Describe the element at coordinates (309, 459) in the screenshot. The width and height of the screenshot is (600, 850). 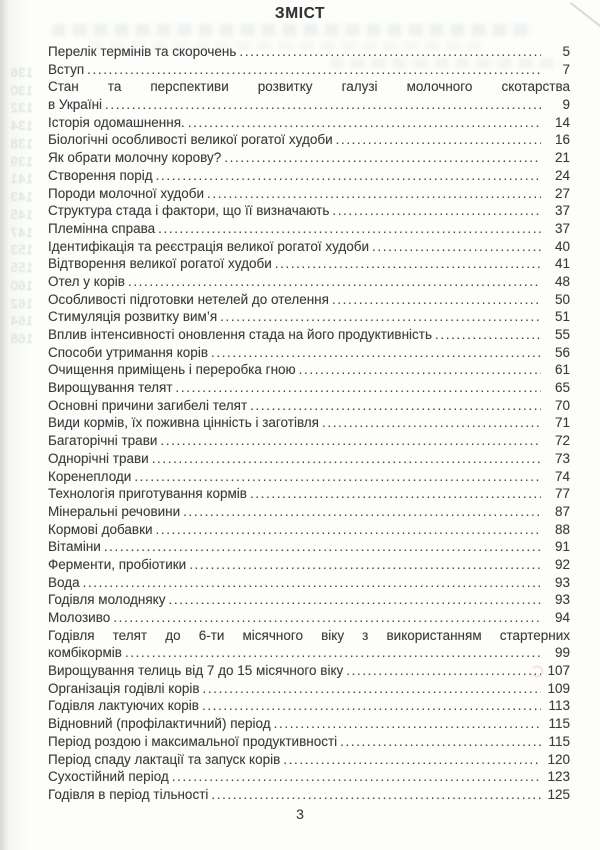
I see `toc-row: Однорічні трави 73` at that location.